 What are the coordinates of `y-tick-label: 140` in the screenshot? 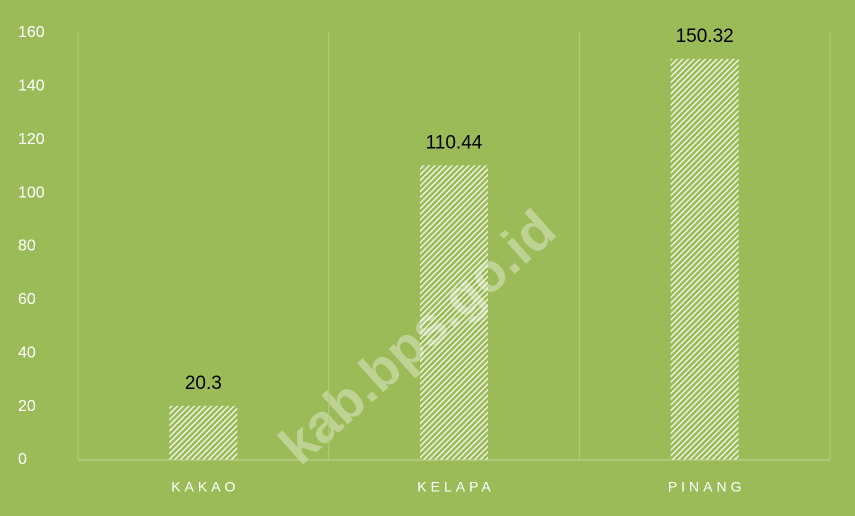 It's located at (31, 86).